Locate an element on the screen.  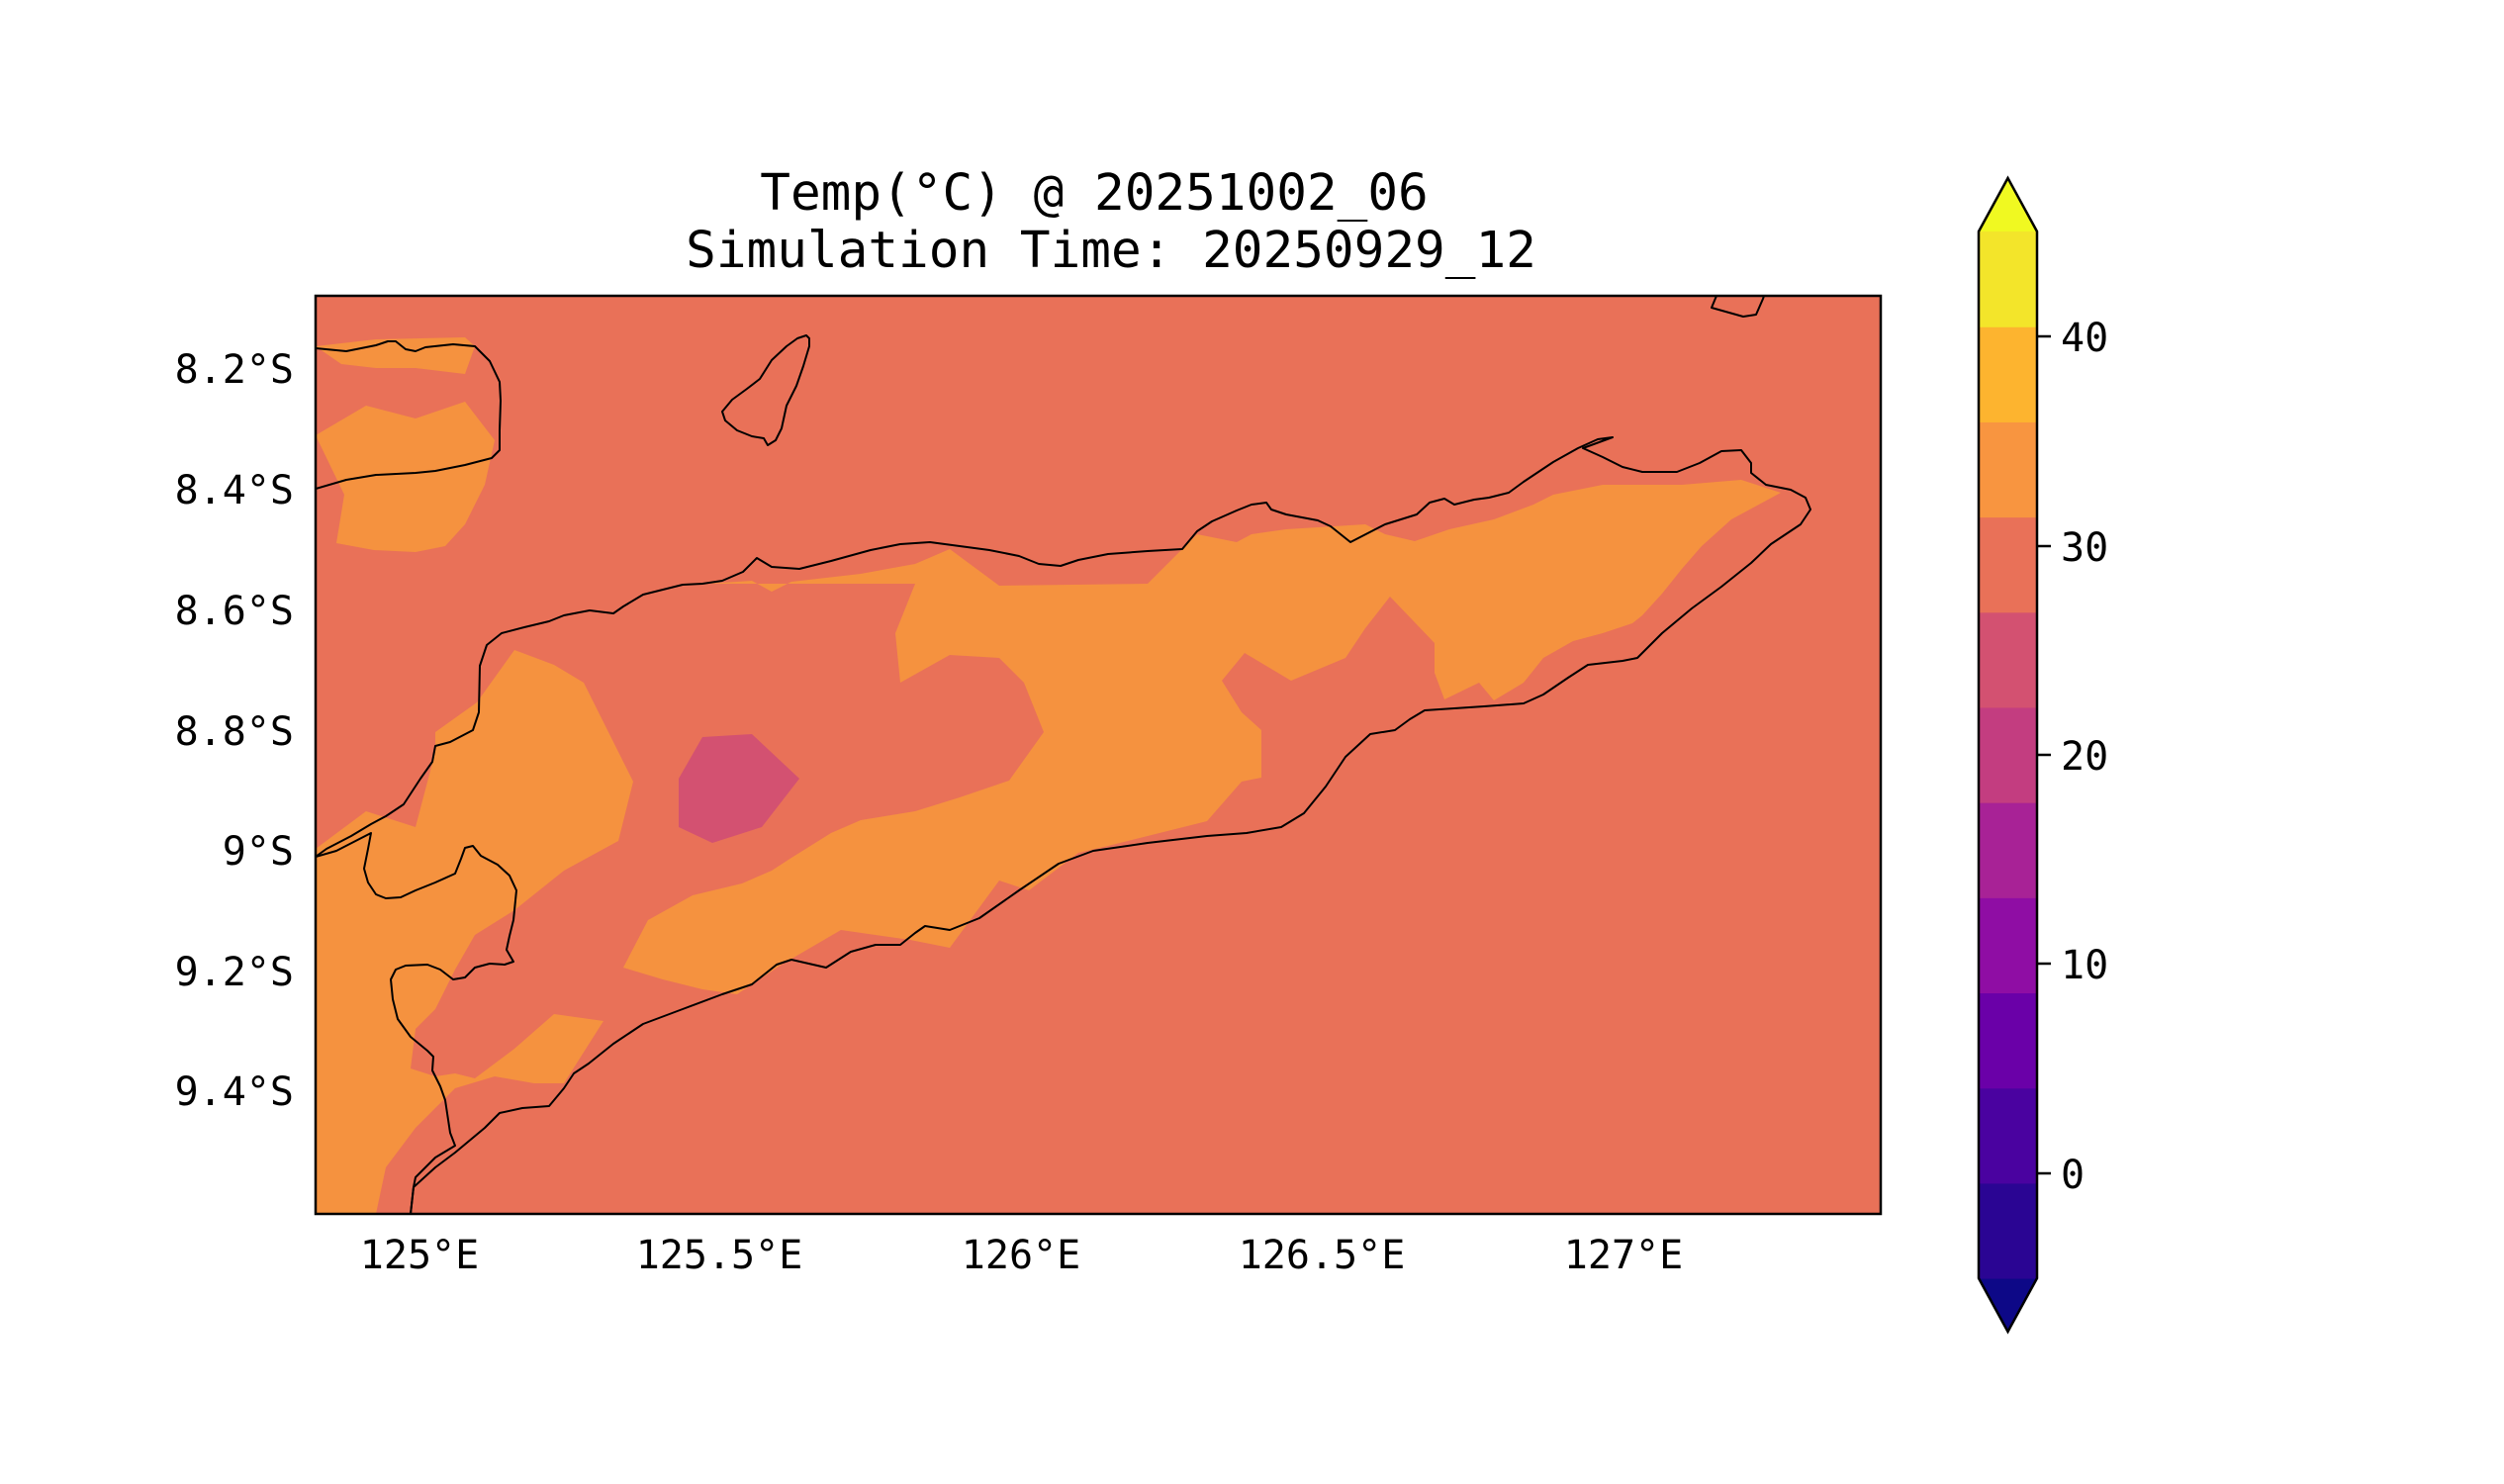
lat-tick-label: 8.4°S is located at coordinates (234, 490).